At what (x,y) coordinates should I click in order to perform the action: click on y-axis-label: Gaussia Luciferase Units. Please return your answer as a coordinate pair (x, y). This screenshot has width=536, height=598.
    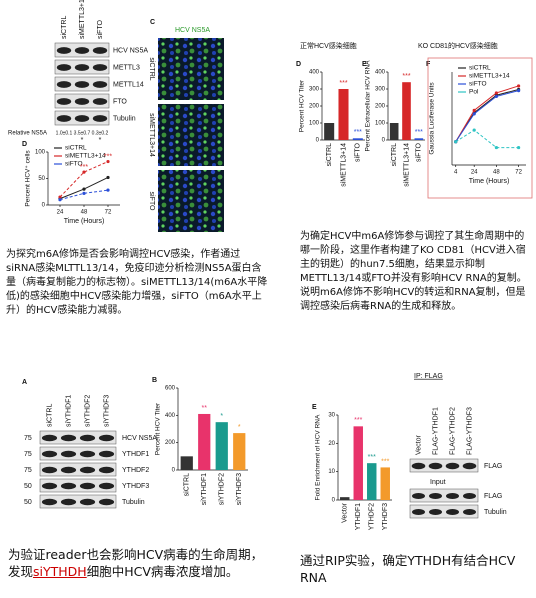
    Looking at the image, I should click on (432, 118).